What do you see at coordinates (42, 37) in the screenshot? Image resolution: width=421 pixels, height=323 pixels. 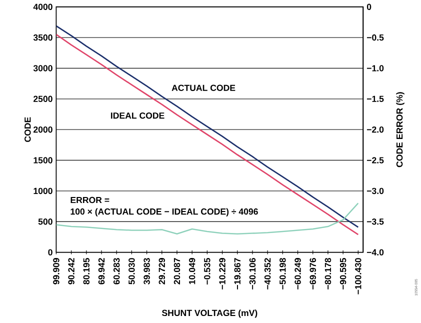 I see `y-tick-label: 3500` at bounding box center [42, 37].